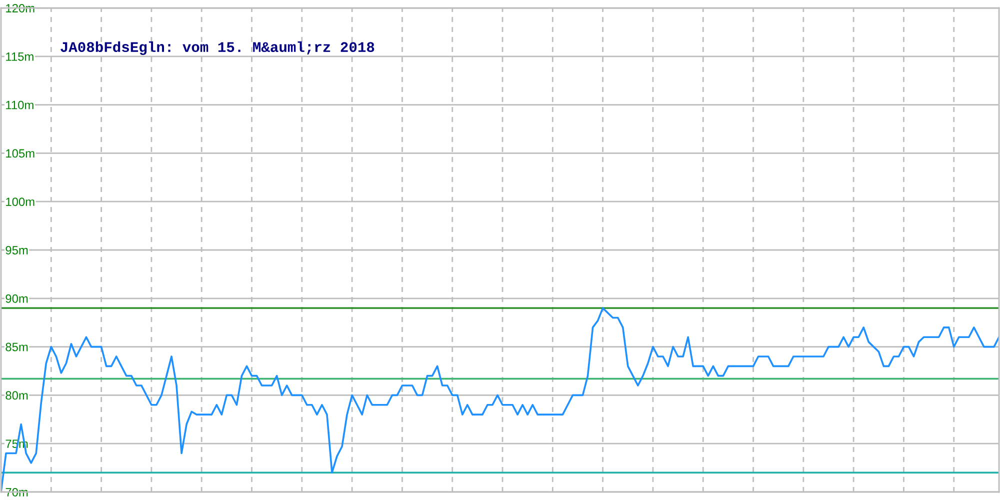 The image size is (1000, 500). What do you see at coordinates (17, 347) in the screenshot?
I see `y-tick-label: 85m` at bounding box center [17, 347].